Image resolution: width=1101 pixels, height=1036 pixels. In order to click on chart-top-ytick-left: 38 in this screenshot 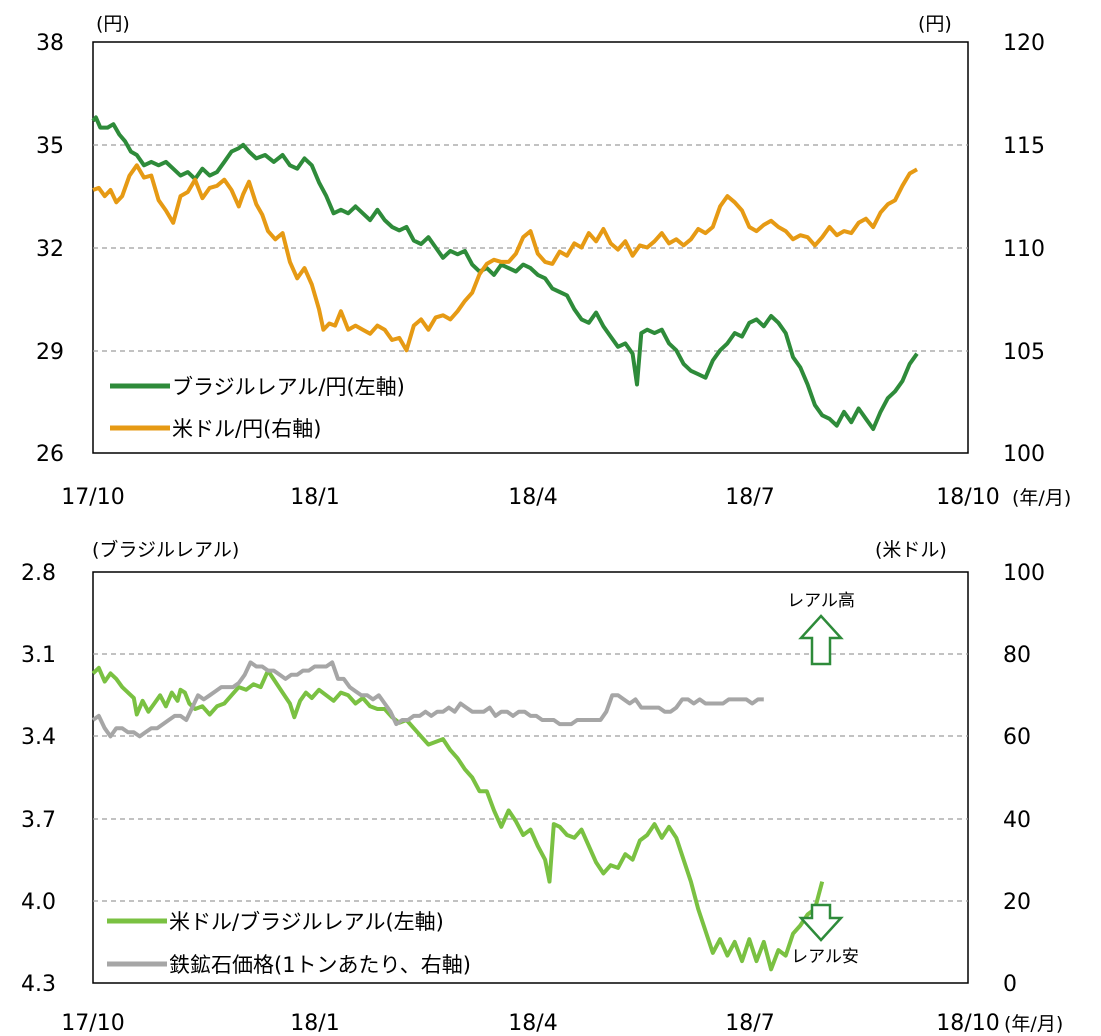, I will do `click(50, 43)`.